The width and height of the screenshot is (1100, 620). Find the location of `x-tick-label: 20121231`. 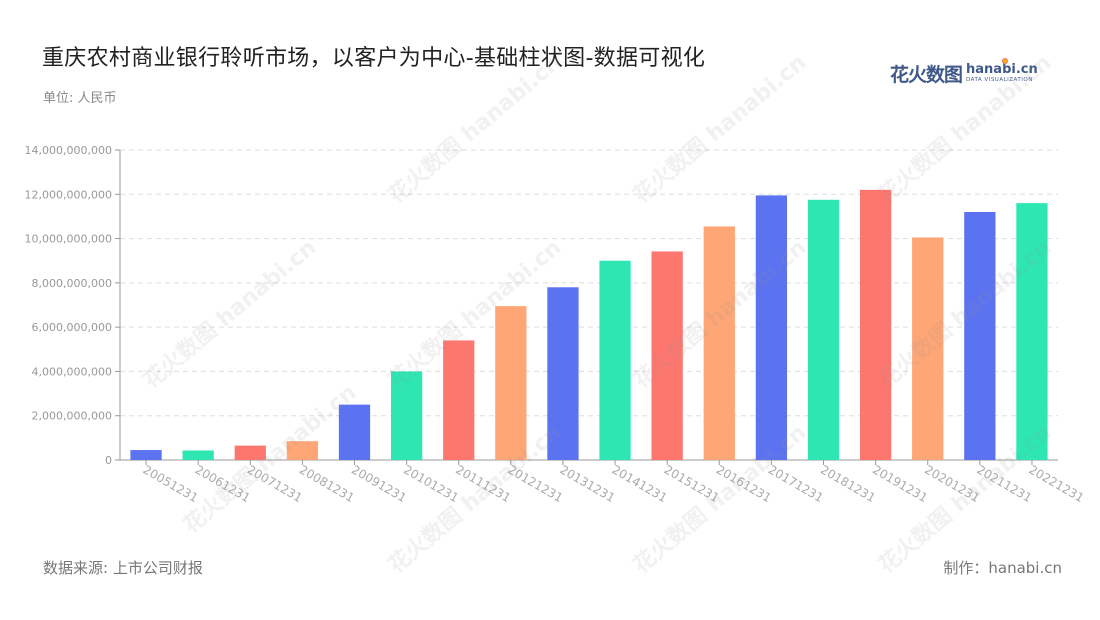

x-tick-label: 20121231 is located at coordinates (535, 483).